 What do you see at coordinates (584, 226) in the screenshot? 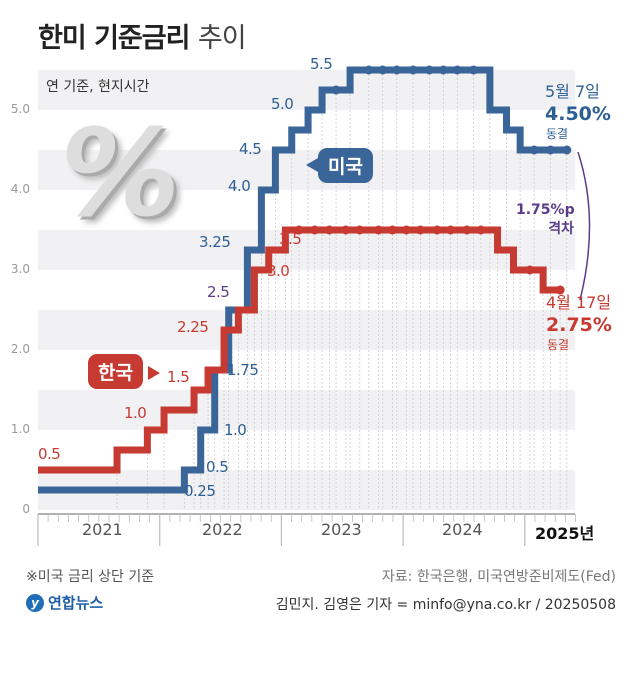
I see `gap-bracket` at bounding box center [584, 226].